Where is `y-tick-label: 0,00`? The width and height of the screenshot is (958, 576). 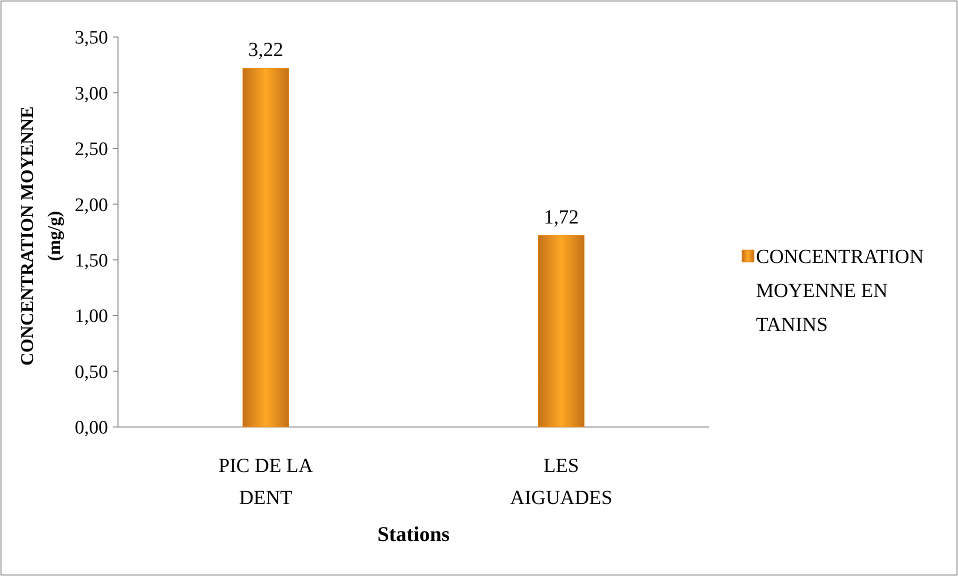
y-tick-label: 0,00 is located at coordinates (91, 428).